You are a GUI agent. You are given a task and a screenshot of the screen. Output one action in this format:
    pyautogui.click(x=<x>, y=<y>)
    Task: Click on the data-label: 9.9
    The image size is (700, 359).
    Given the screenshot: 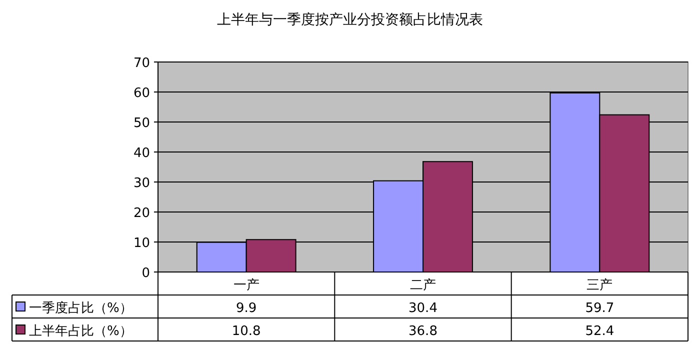 What is the action you would take?
    pyautogui.click(x=246, y=308)
    